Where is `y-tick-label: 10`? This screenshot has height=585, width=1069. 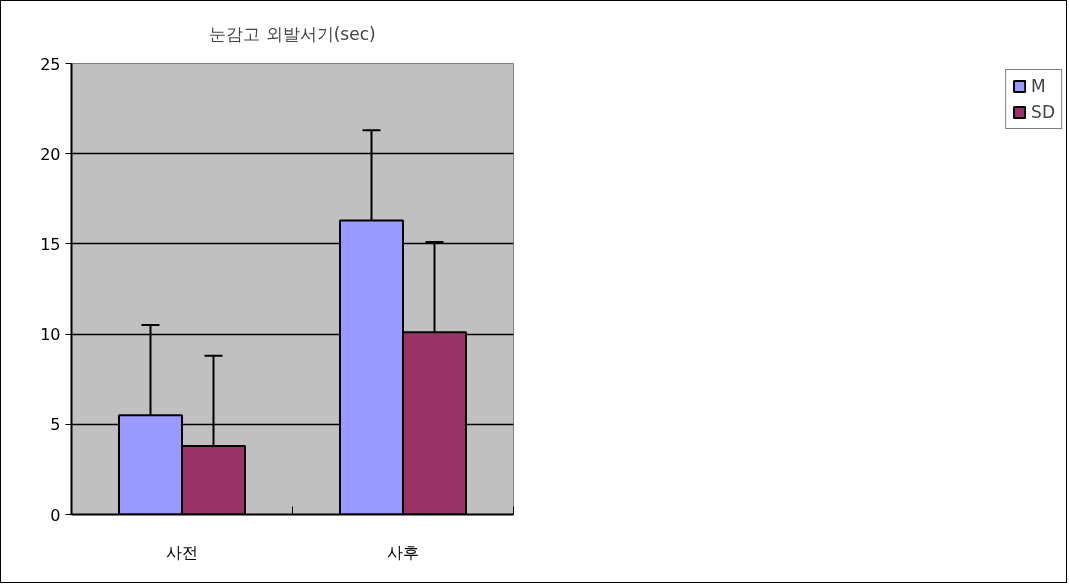 y-tick-label: 10 is located at coordinates (50, 335).